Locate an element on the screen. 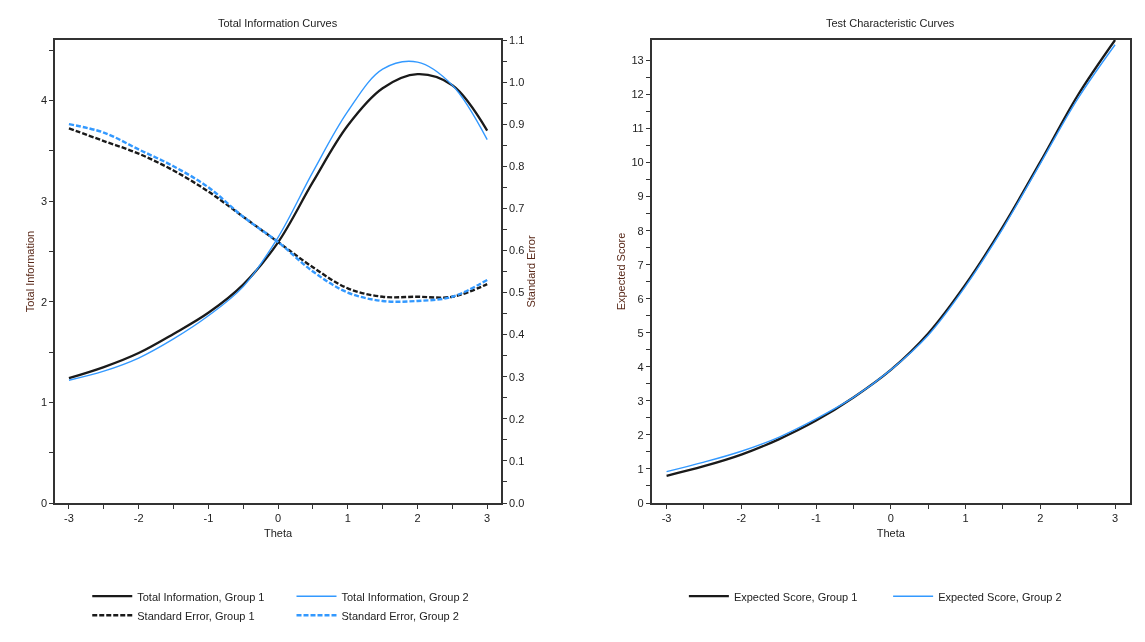  y2-tick-label: 0.3 is located at coordinates (517, 376).